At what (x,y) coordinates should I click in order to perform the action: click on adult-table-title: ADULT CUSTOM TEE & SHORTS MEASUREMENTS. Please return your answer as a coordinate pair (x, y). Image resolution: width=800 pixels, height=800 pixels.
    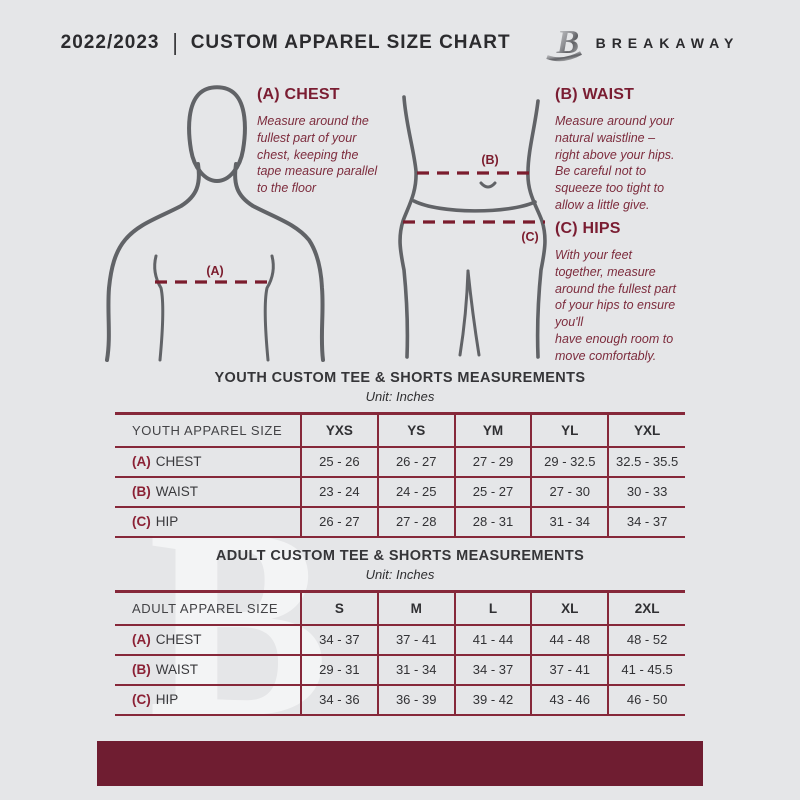
    Looking at the image, I should click on (400, 556).